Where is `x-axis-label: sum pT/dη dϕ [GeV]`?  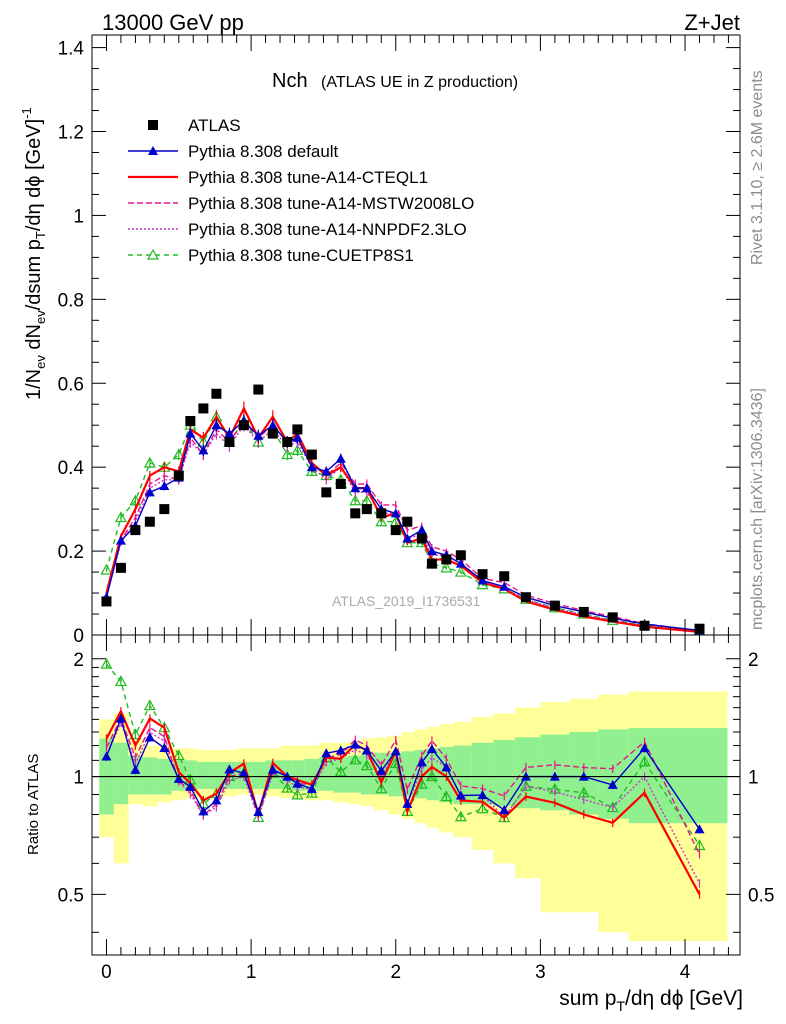
x-axis-label: sum pT/dη dϕ [GeV] is located at coordinates (651, 1000).